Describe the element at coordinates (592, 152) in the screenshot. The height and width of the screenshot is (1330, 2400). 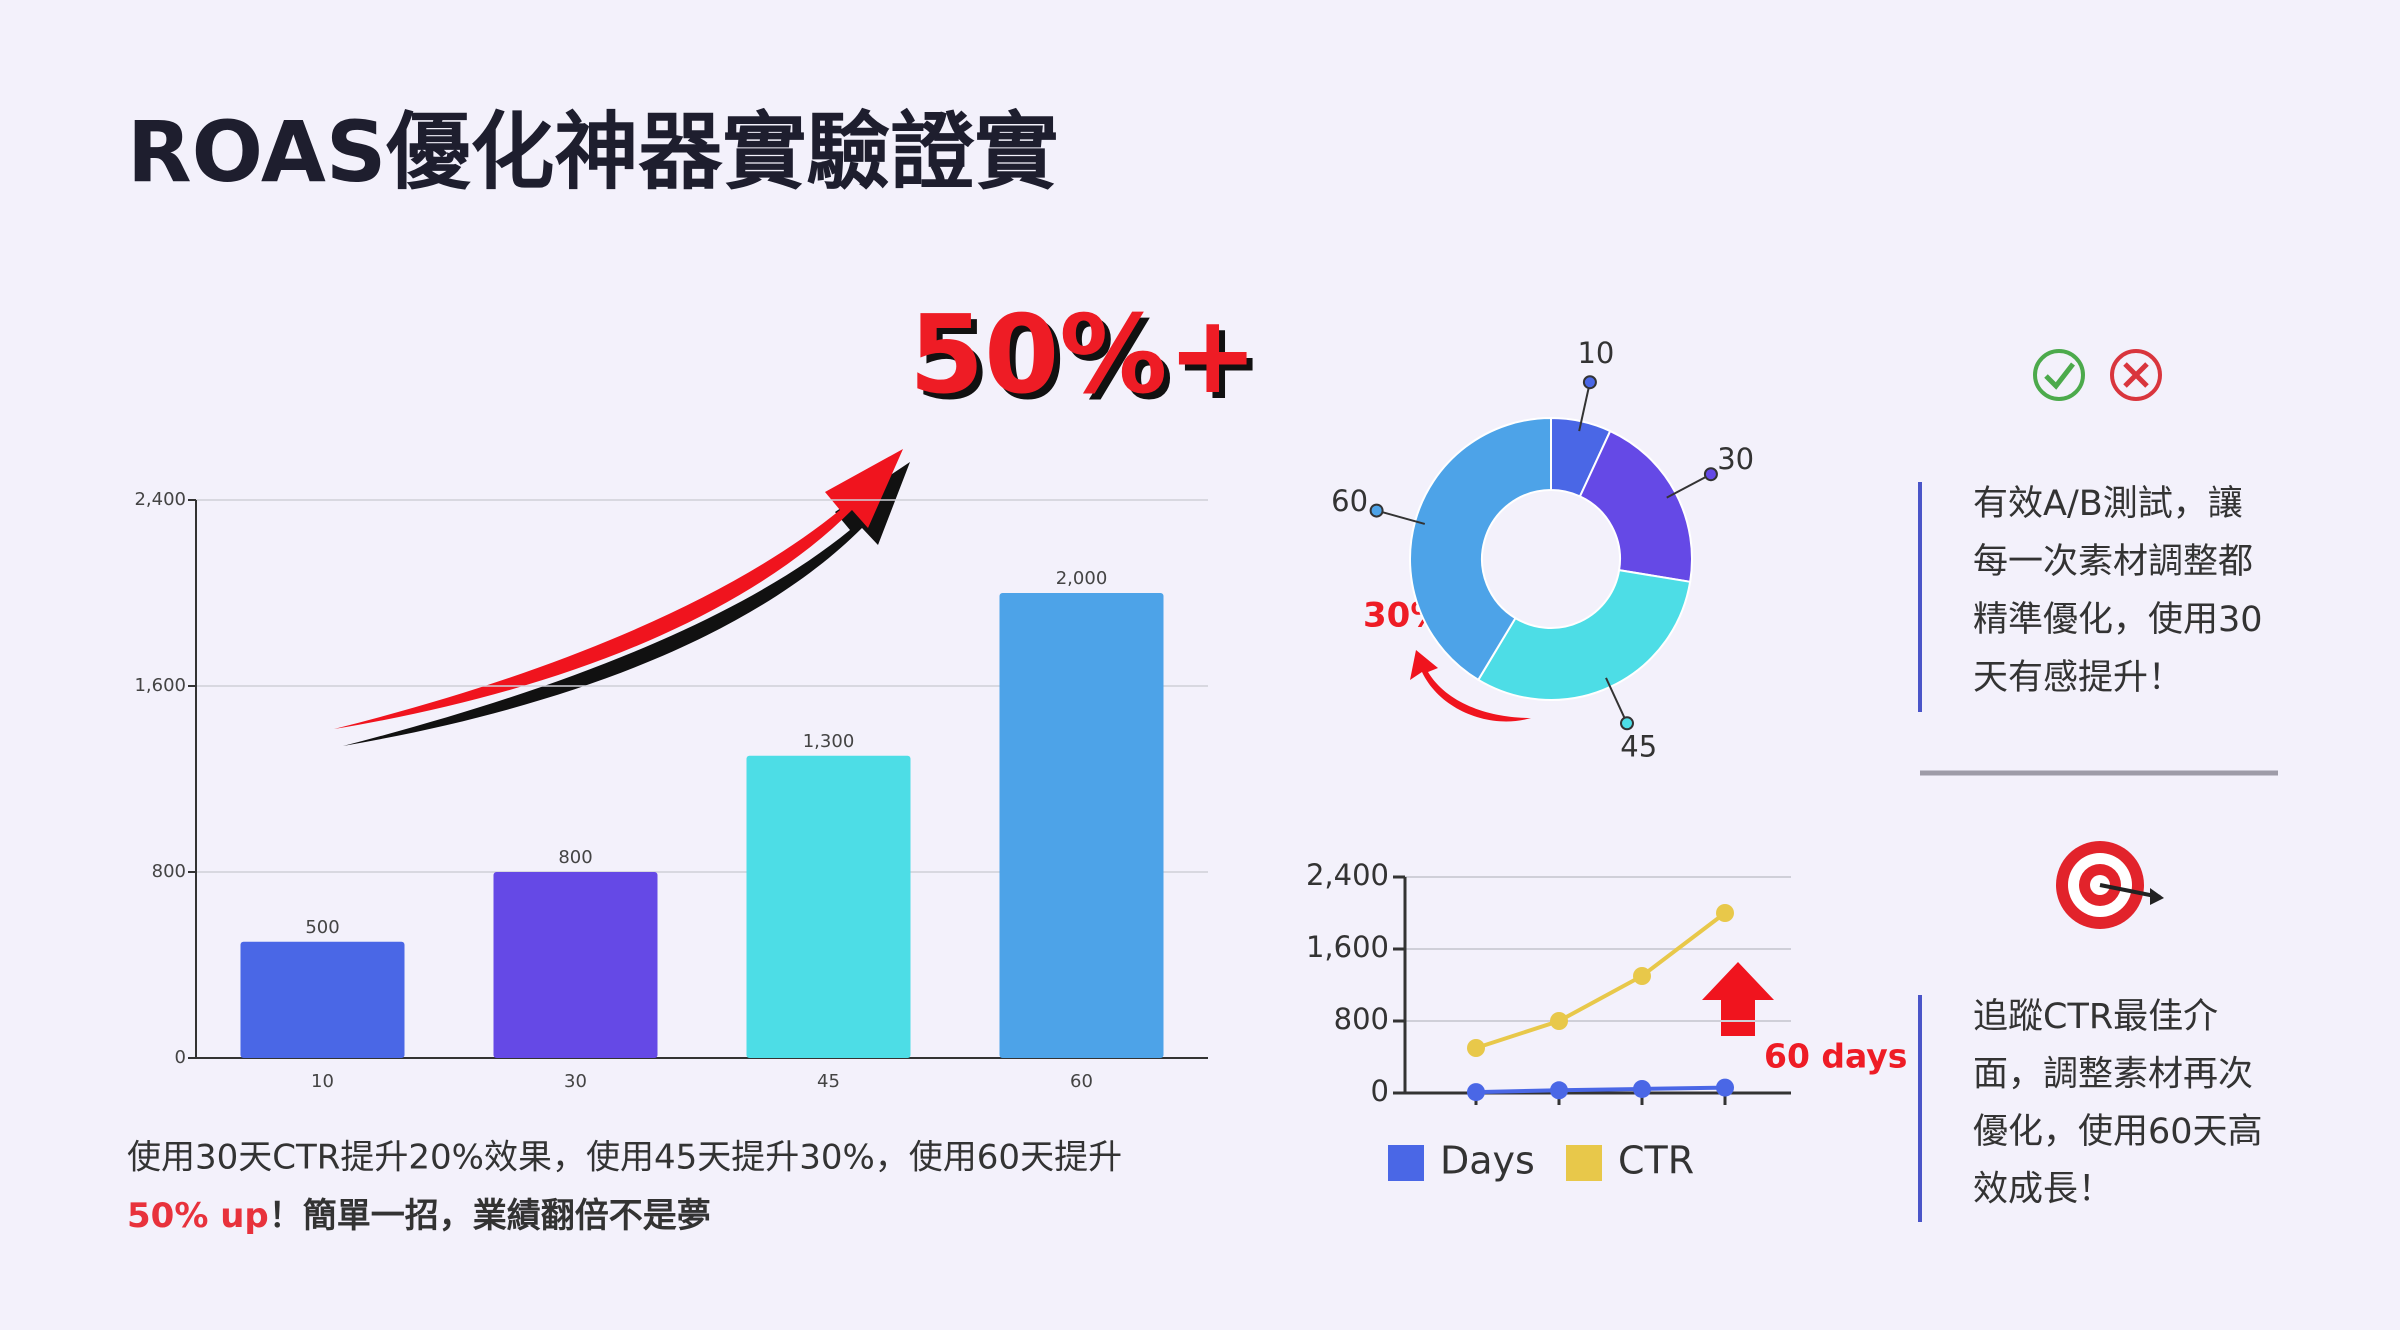
I see `title: ROAS優化神器實驗證實` at that location.